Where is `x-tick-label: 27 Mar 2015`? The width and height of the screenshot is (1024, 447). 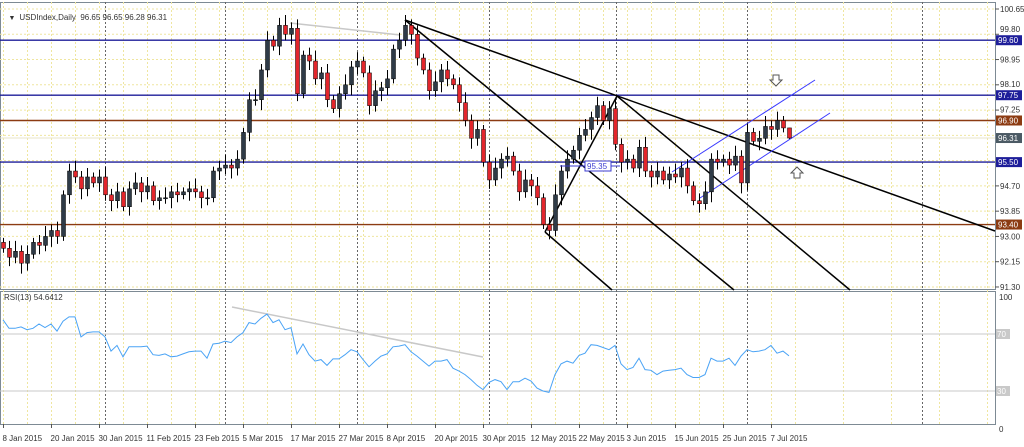 x-tick-label: 27 Mar 2015 is located at coordinates (361, 438).